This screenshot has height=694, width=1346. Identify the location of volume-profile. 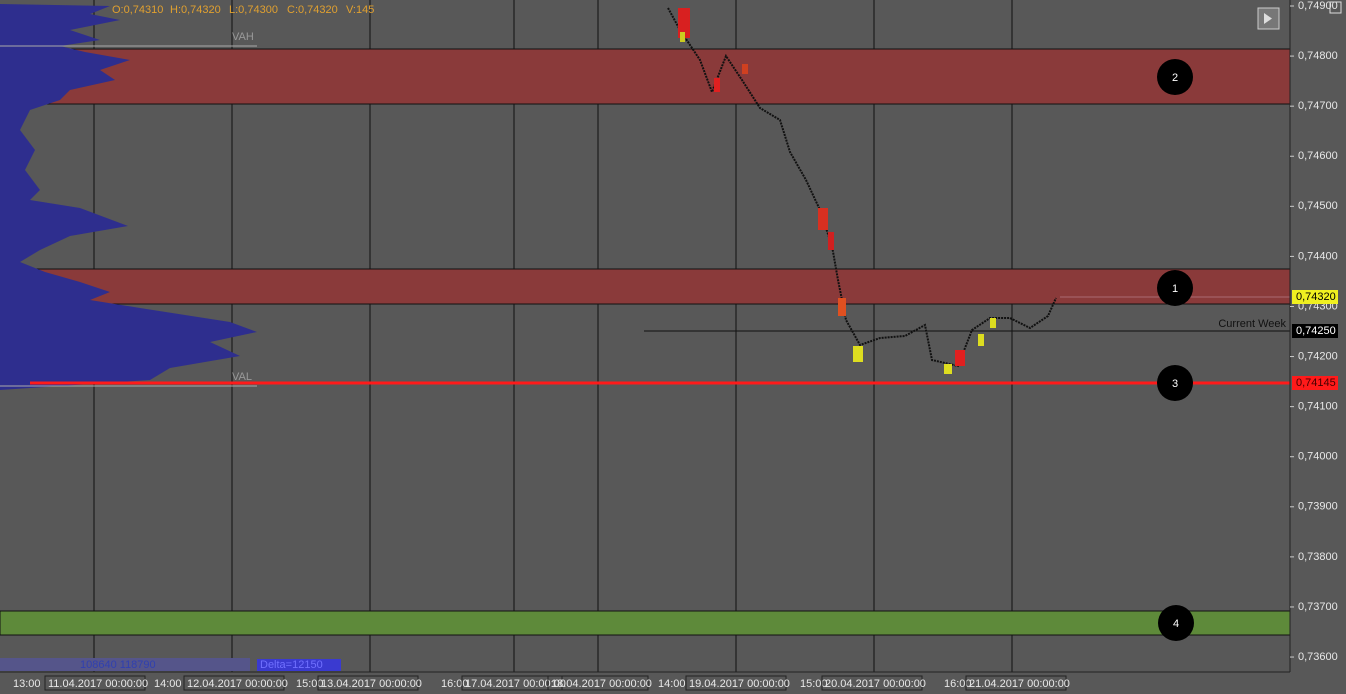
(128, 197).